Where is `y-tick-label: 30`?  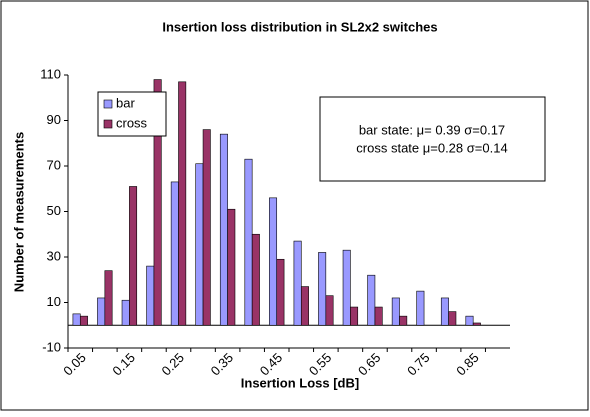 y-tick-label: 30 is located at coordinates (54, 255).